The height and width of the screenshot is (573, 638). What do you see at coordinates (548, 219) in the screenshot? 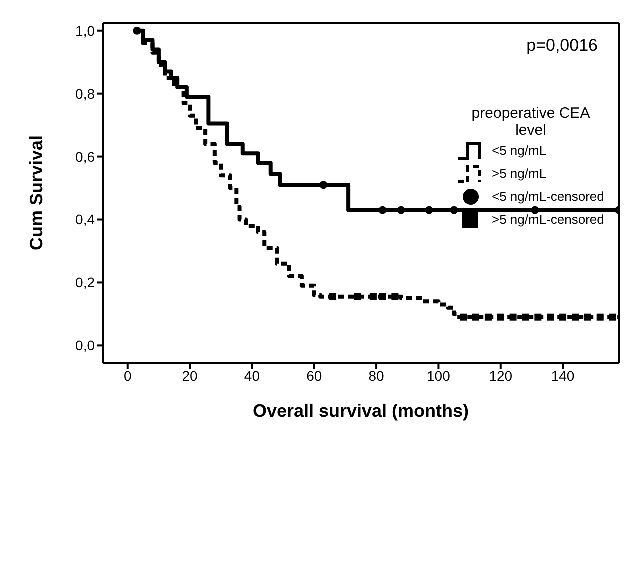
I see `legend-label: >5 ng/mL-censored` at bounding box center [548, 219].